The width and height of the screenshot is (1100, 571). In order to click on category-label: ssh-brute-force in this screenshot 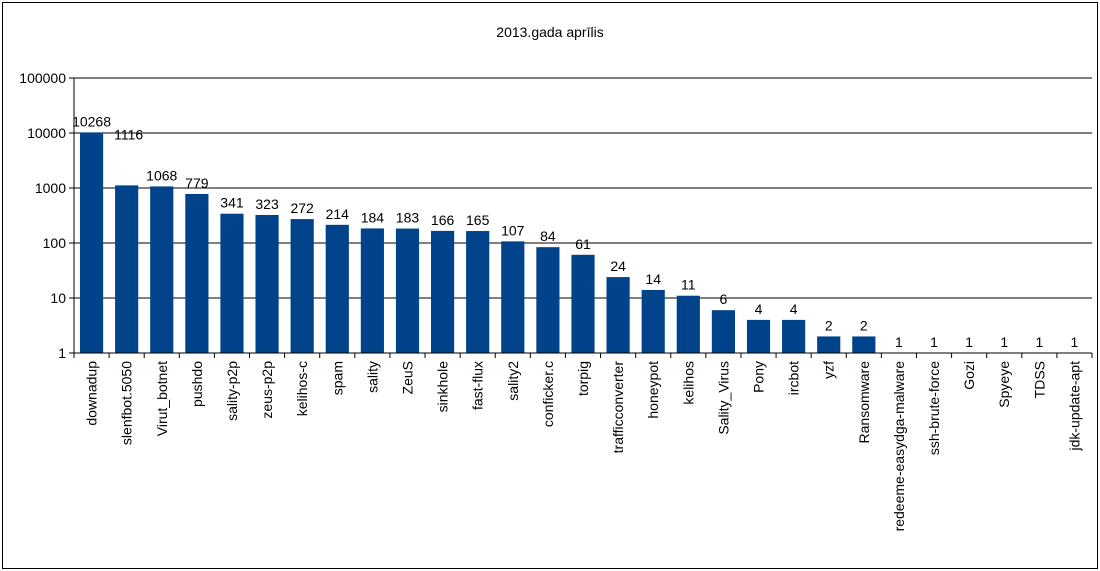, I will do `click(934, 408)`.